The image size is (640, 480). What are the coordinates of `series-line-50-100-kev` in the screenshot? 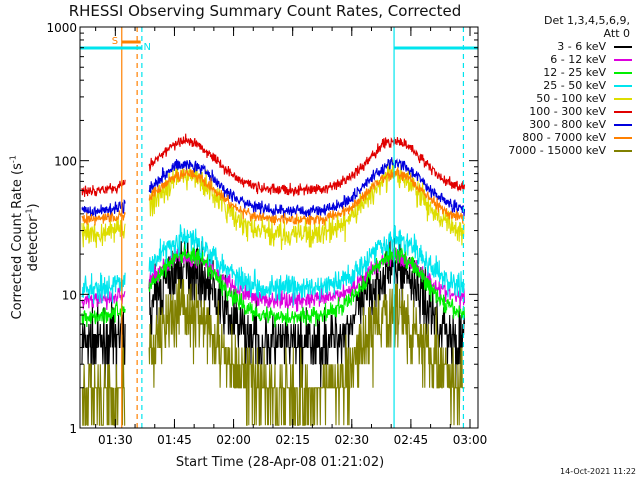 It's located at (273, 205).